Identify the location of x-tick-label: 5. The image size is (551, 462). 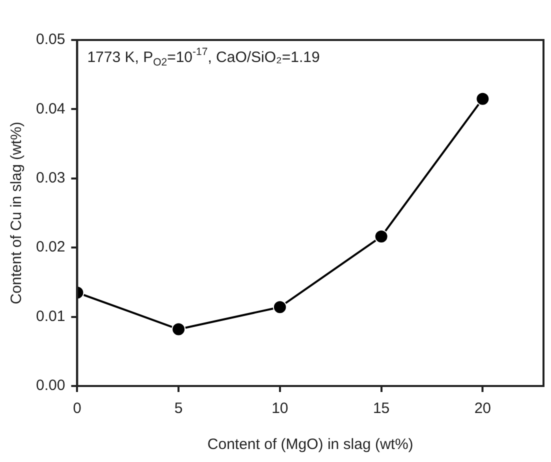
(178, 409).